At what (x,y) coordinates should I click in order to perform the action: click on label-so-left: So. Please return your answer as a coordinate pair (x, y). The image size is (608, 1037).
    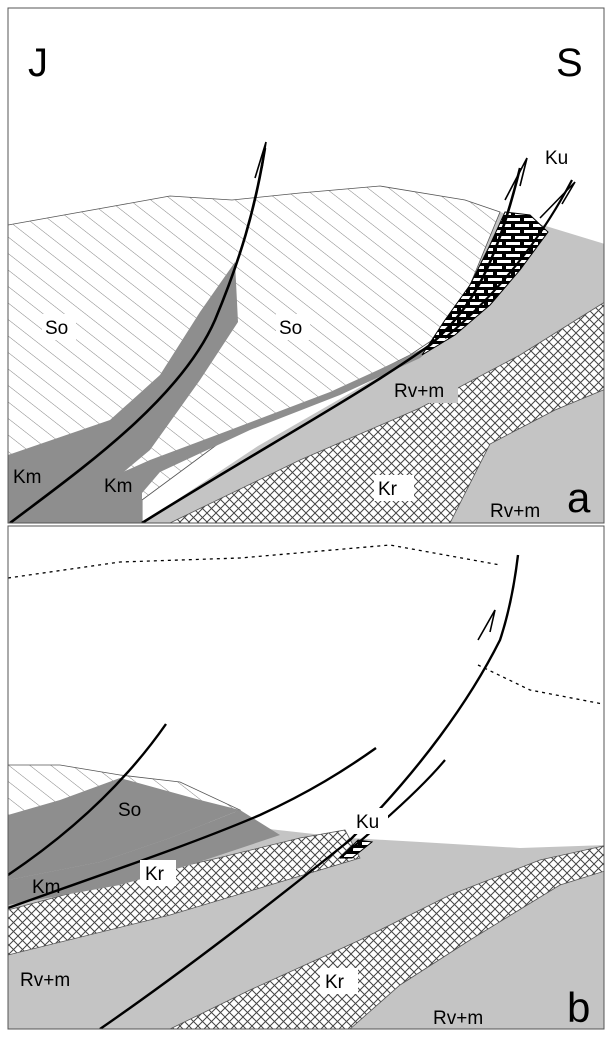
    Looking at the image, I should click on (56, 328).